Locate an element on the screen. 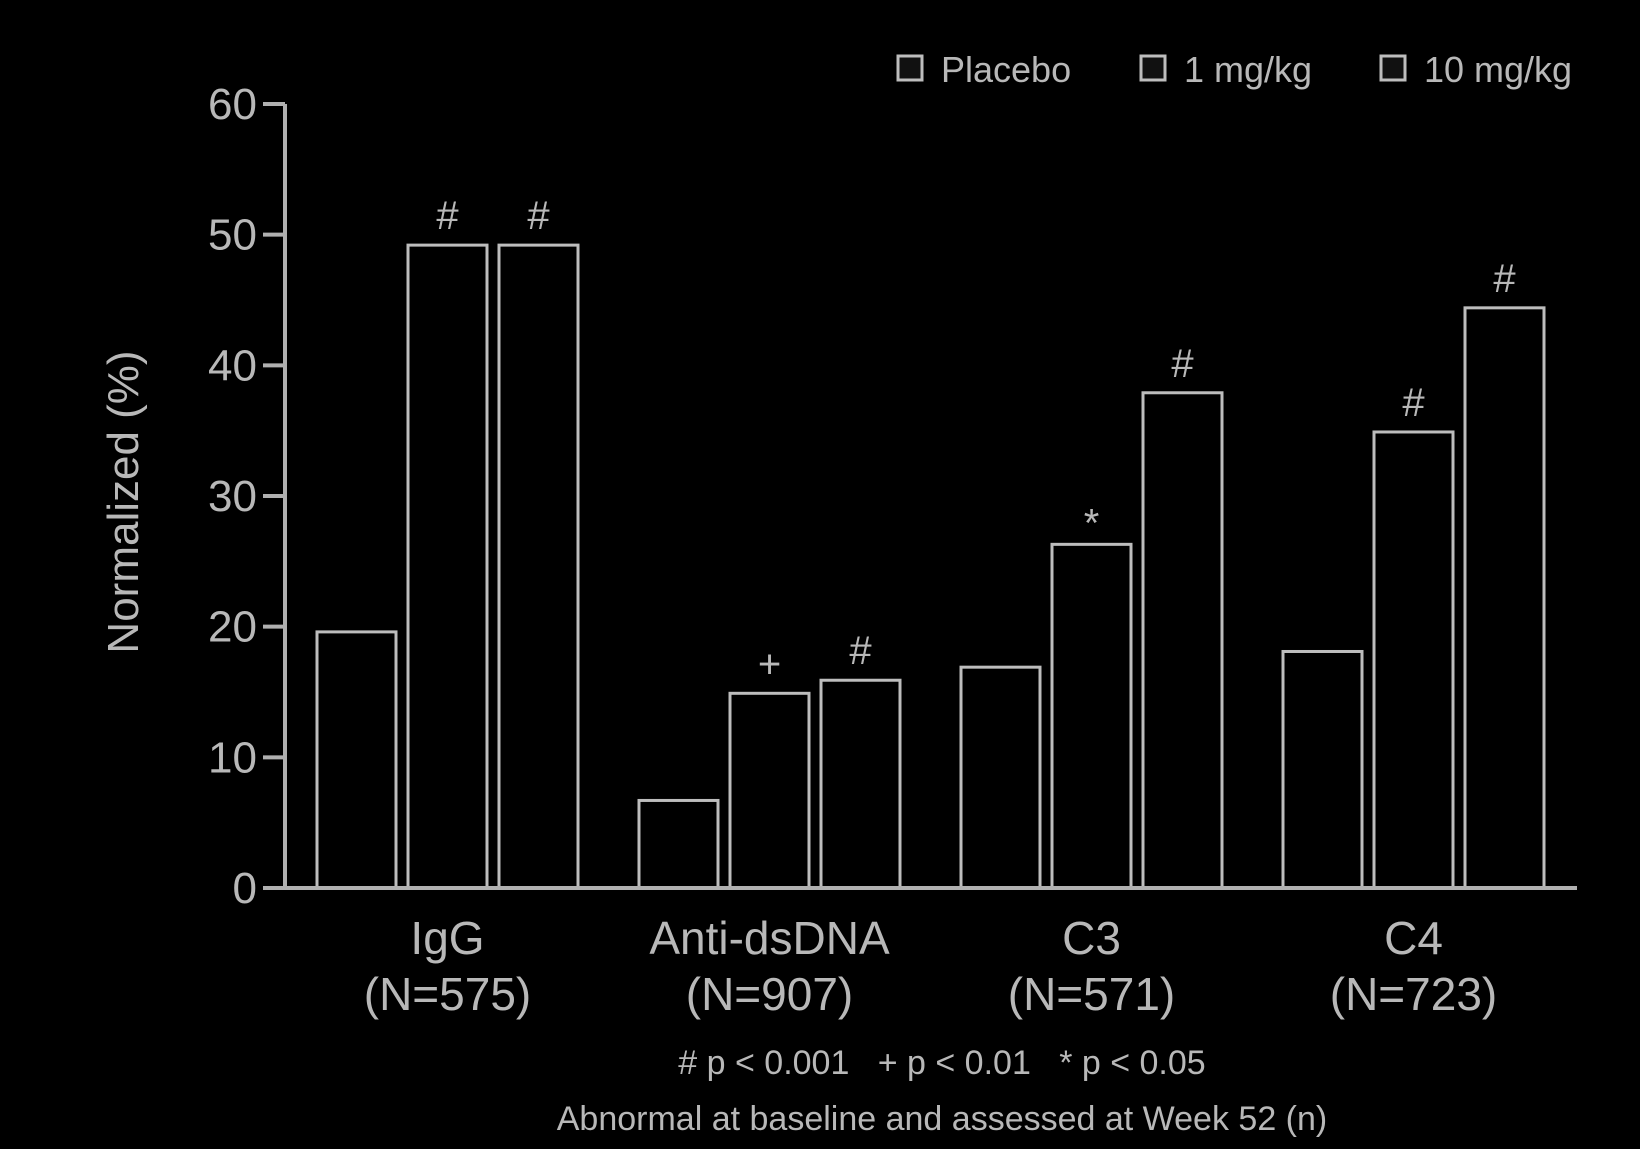  bar-c4-1-mg-kg is located at coordinates (1413, 660).